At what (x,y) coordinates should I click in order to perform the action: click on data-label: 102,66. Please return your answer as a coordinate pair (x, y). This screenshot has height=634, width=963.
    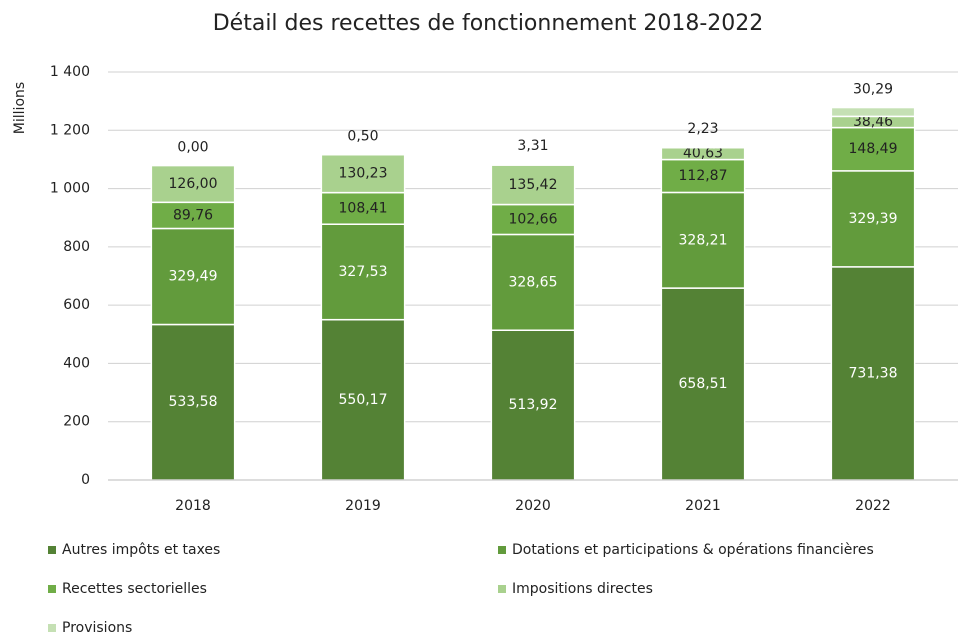
    Looking at the image, I should click on (533, 219).